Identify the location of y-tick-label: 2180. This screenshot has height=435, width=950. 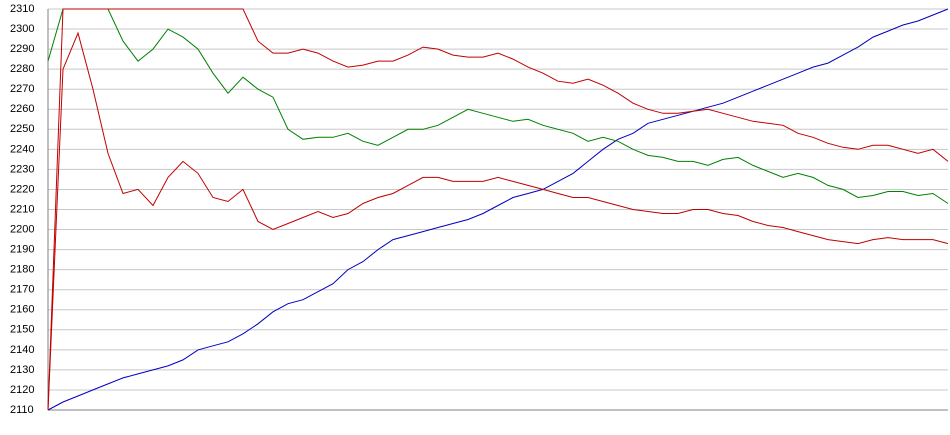
(22, 270).